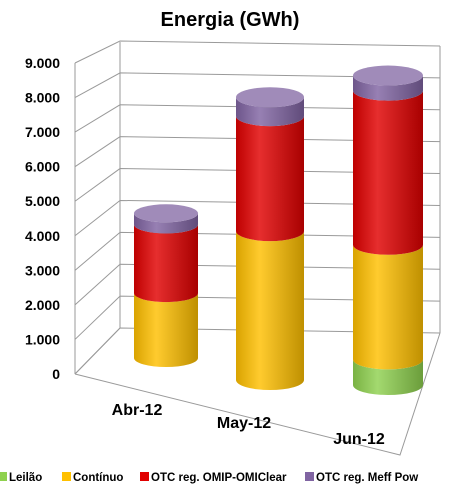 Image resolution: width=463 pixels, height=484 pixels. I want to click on y-tick-label: 7.000, so click(42, 132).